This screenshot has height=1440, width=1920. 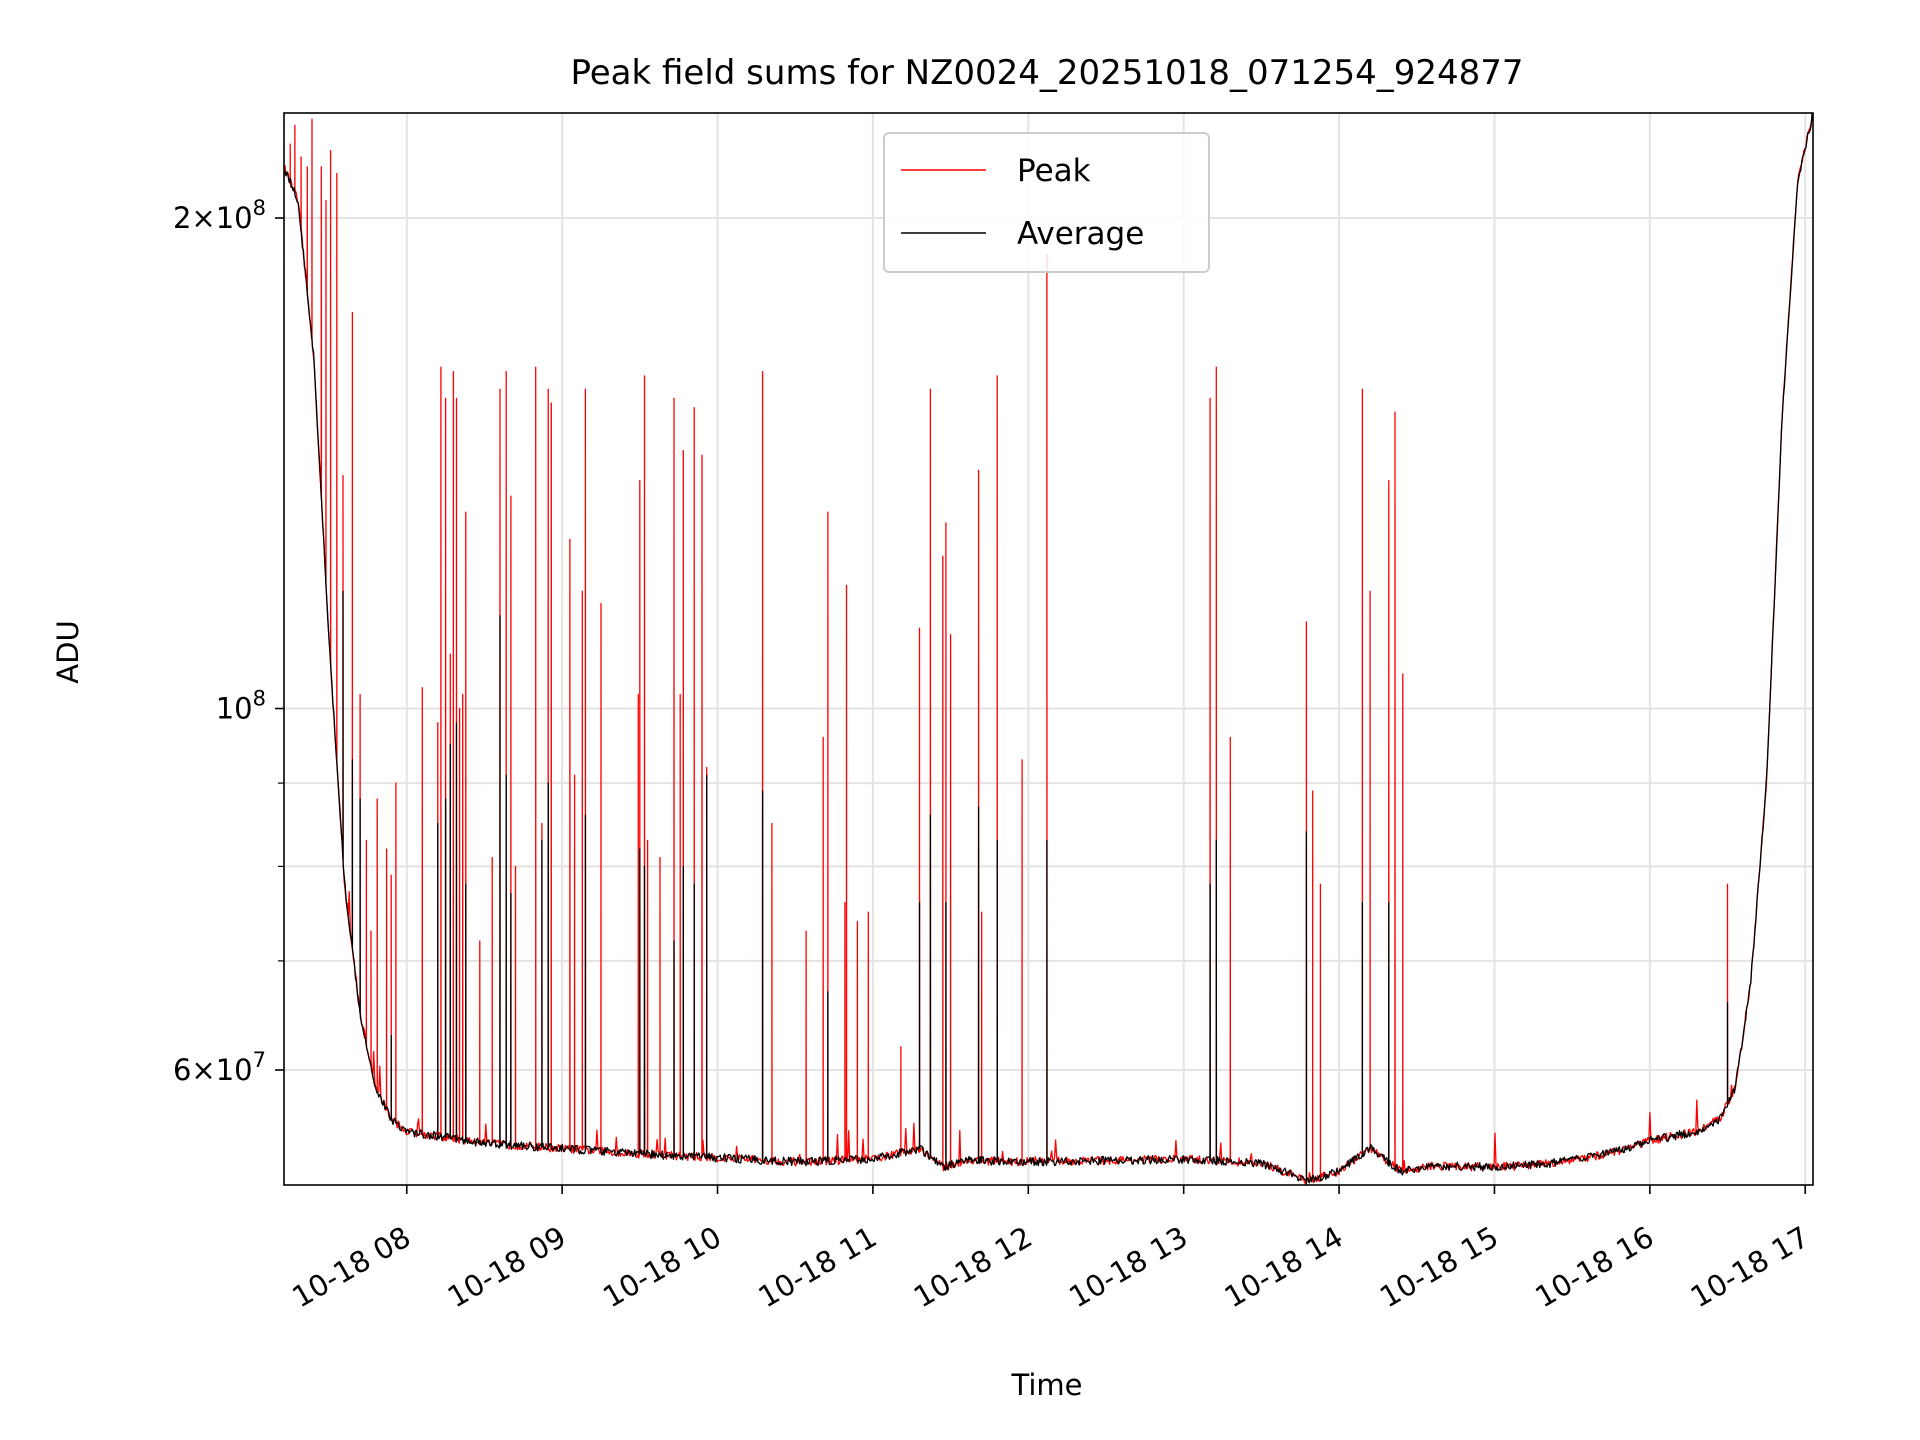 I want to click on y-tick-base: 6×10, so click(x=213, y=1070).